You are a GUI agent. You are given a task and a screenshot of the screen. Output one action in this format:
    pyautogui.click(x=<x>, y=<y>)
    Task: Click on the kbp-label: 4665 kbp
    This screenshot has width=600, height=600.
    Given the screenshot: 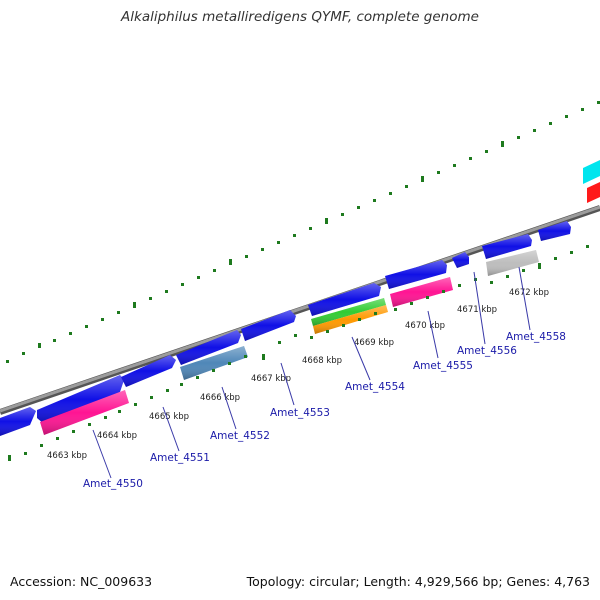 What is the action you would take?
    pyautogui.click(x=169, y=417)
    